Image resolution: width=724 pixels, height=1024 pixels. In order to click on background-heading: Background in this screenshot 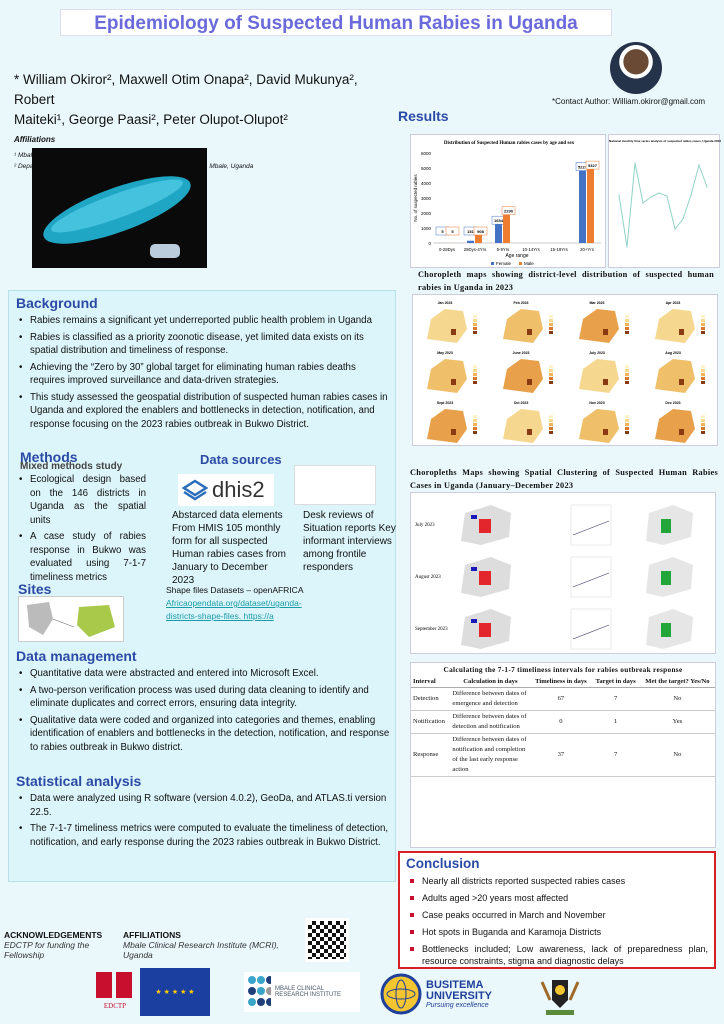, I will do `click(57, 303)`.